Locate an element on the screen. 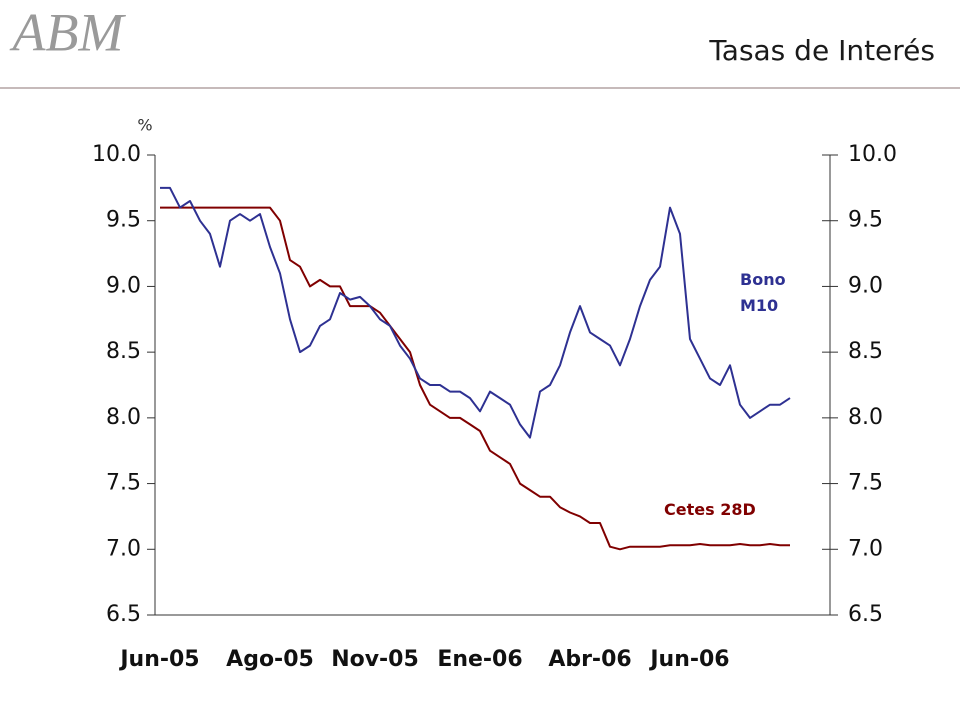  y2-tick-label: 9.0 is located at coordinates (865, 285).